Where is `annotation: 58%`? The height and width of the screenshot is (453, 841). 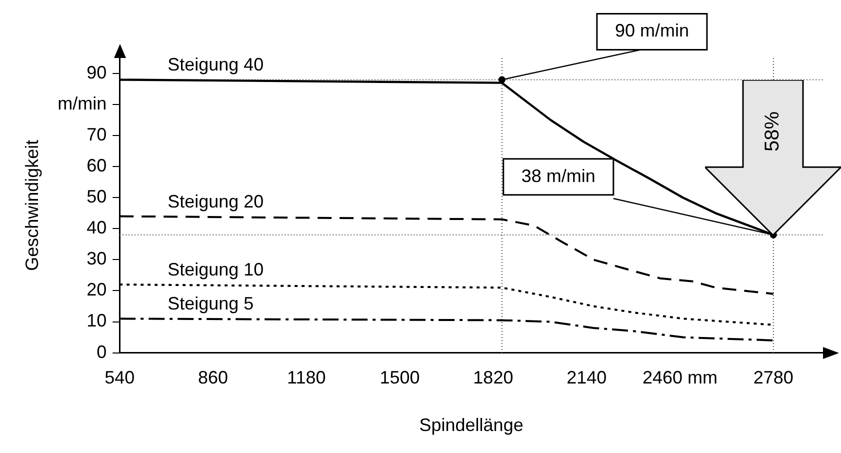
annotation: 58% is located at coordinates (773, 132).